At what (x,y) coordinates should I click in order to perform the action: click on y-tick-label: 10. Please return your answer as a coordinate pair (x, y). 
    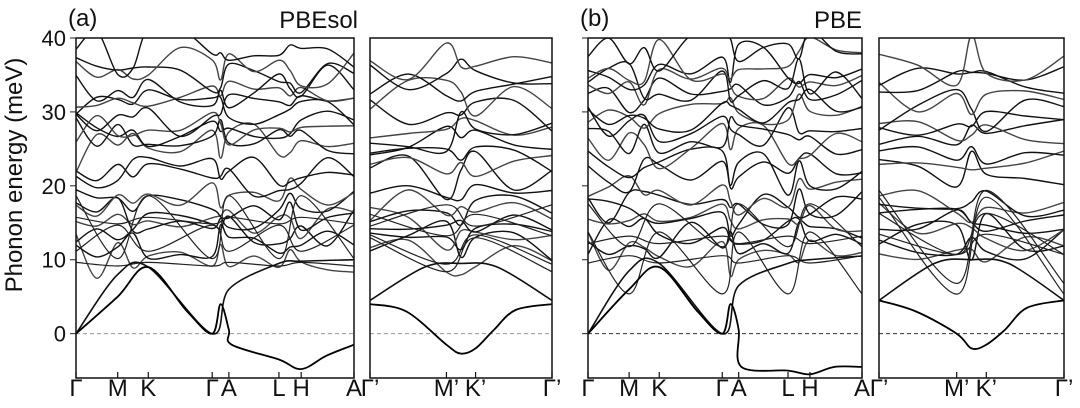
    Looking at the image, I should click on (54, 260).